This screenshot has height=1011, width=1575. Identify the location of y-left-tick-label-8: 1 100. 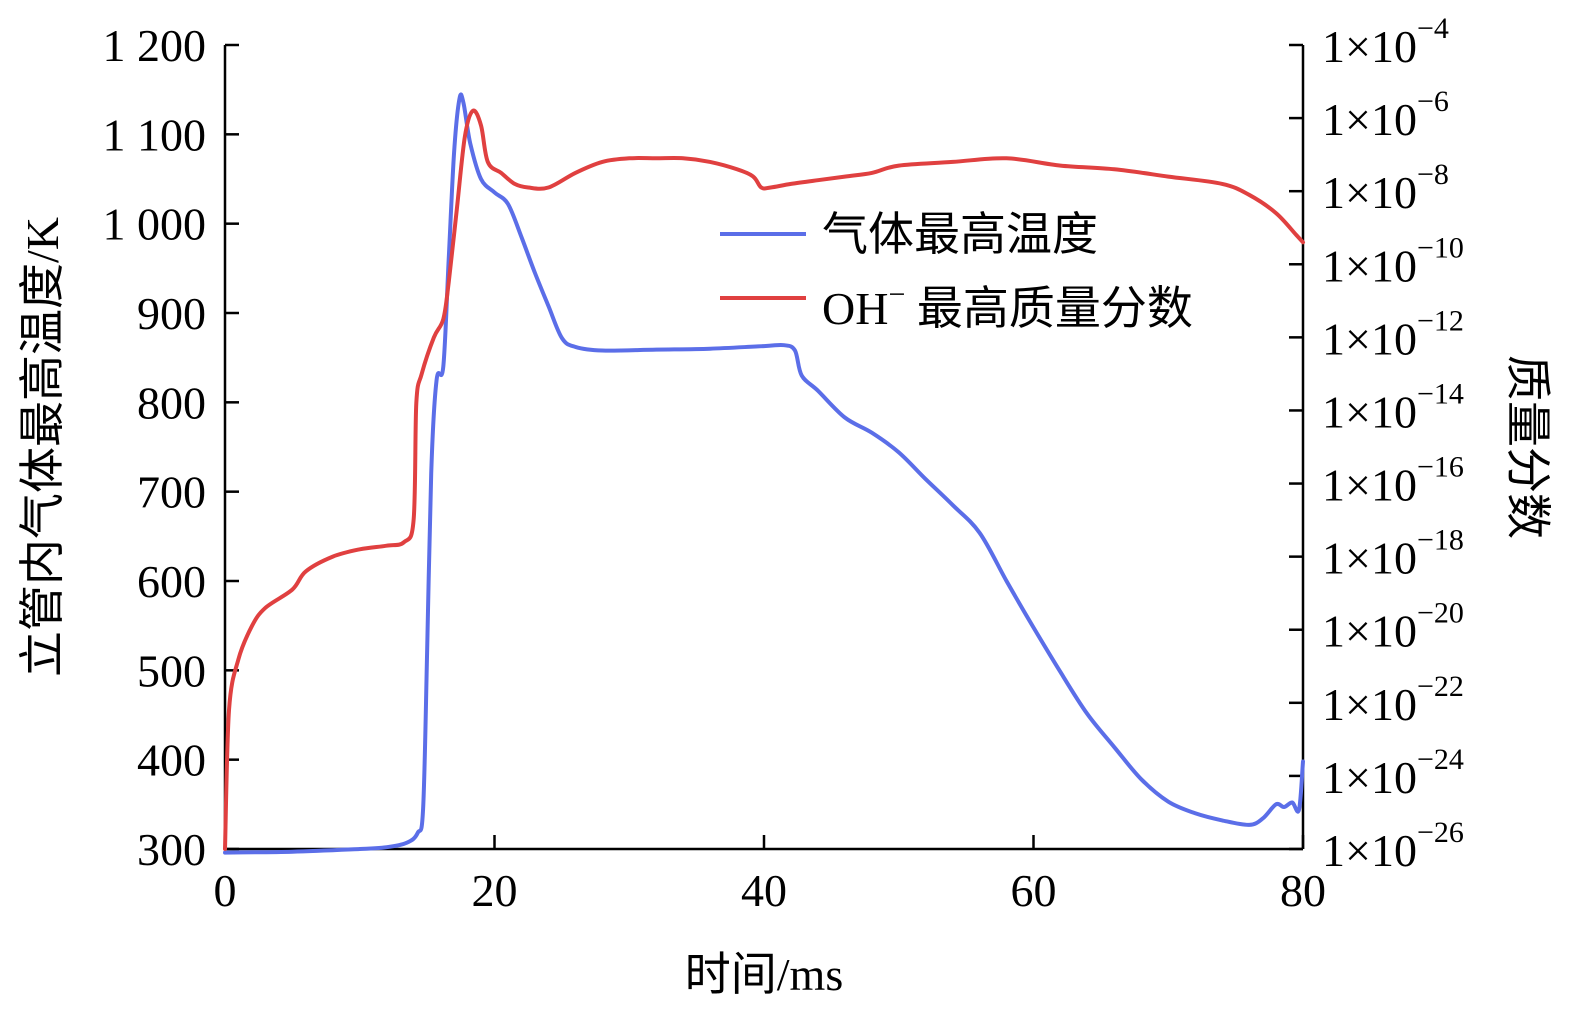
(155, 134).